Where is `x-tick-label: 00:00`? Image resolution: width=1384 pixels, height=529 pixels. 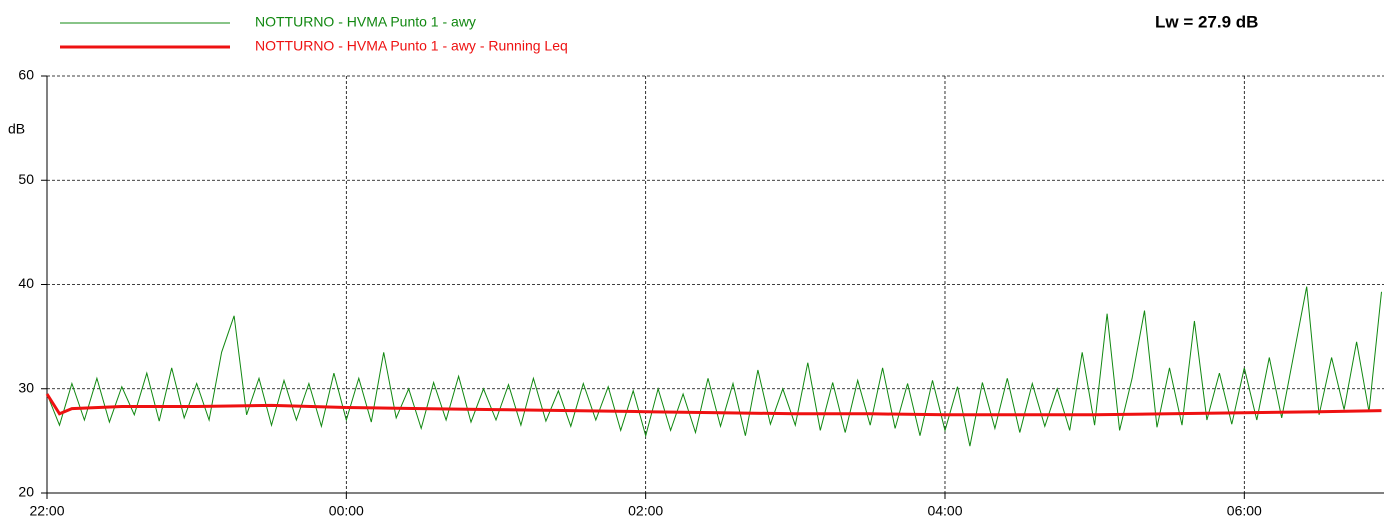
x-tick-label: 00:00 is located at coordinates (346, 511).